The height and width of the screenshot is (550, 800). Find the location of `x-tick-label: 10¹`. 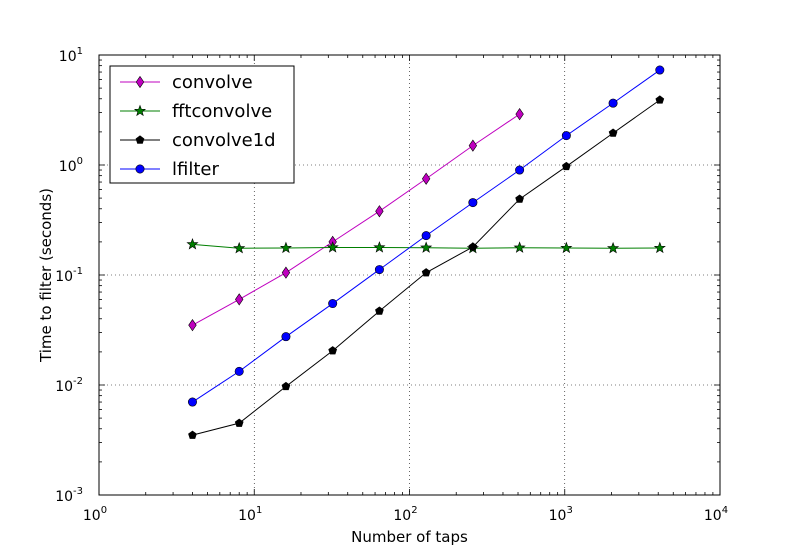

x-tick-label: 10¹ is located at coordinates (250, 514).